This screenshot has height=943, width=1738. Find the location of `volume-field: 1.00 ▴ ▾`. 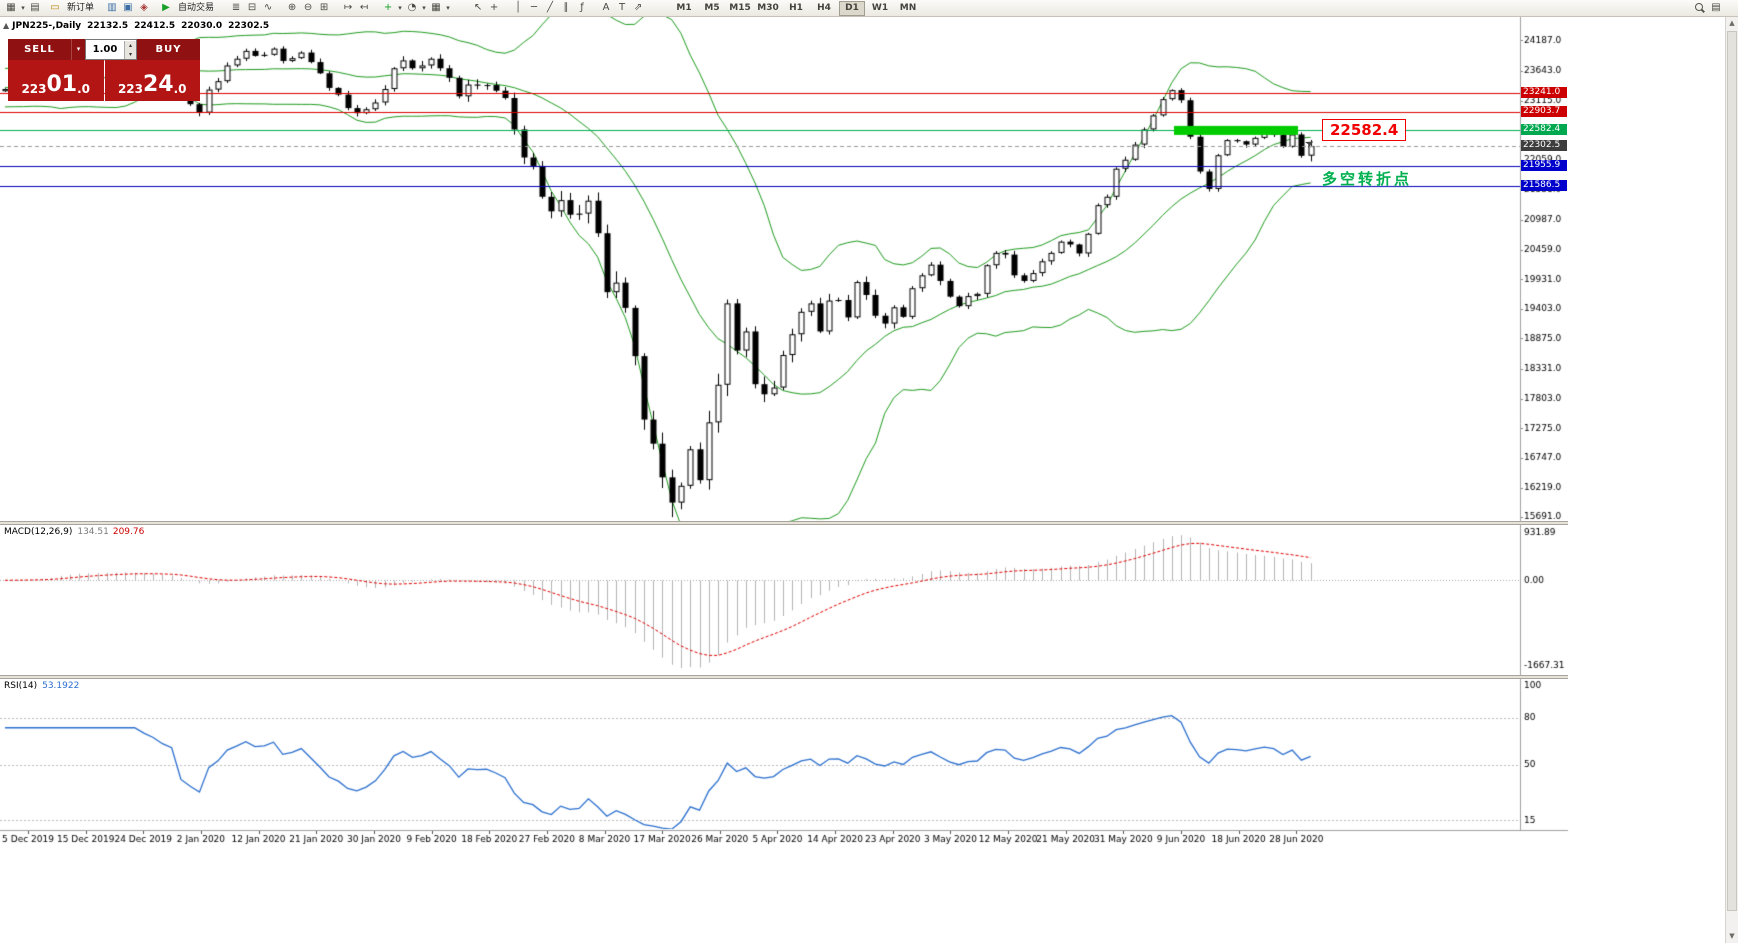

volume-field: 1.00 ▴ ▾ is located at coordinates (111, 49).